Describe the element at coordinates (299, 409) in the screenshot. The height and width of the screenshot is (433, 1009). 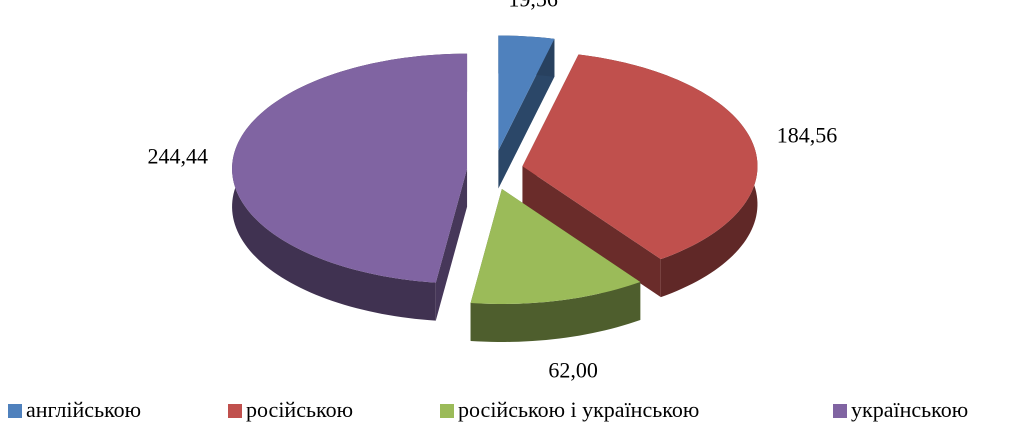
I see `legend-label: російською` at that location.